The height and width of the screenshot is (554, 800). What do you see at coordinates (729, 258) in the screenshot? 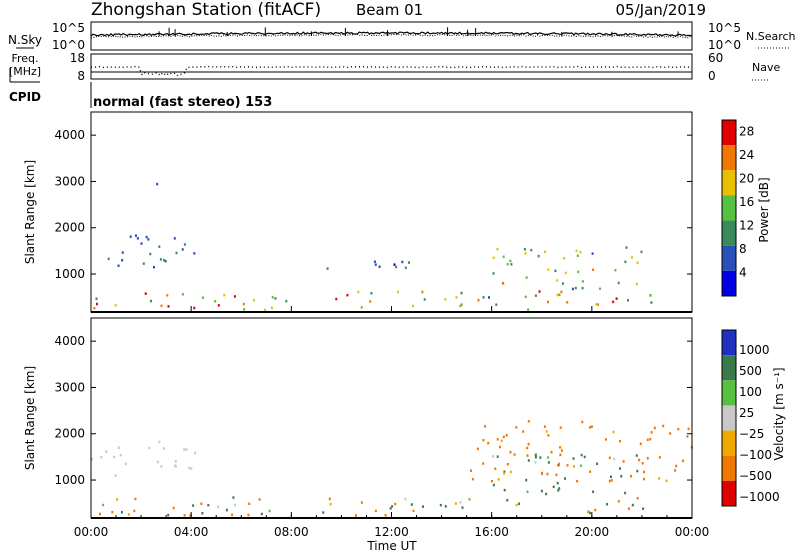
I see `power-colorbar-segment` at bounding box center [729, 258].